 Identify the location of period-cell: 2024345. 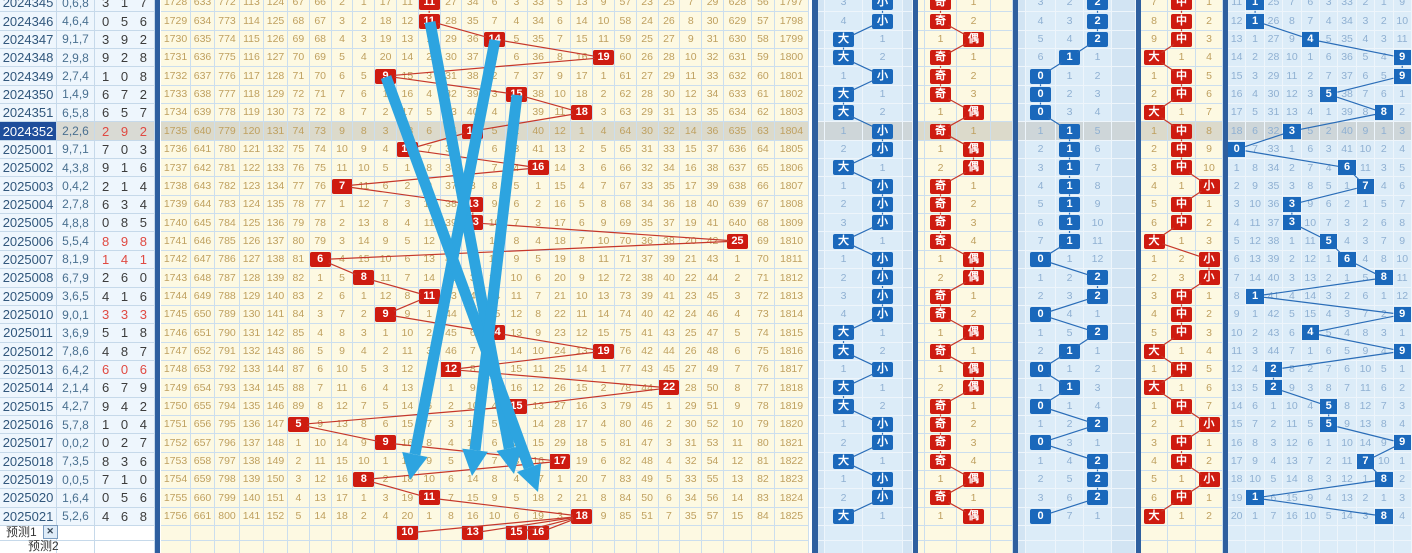
(28, 6).